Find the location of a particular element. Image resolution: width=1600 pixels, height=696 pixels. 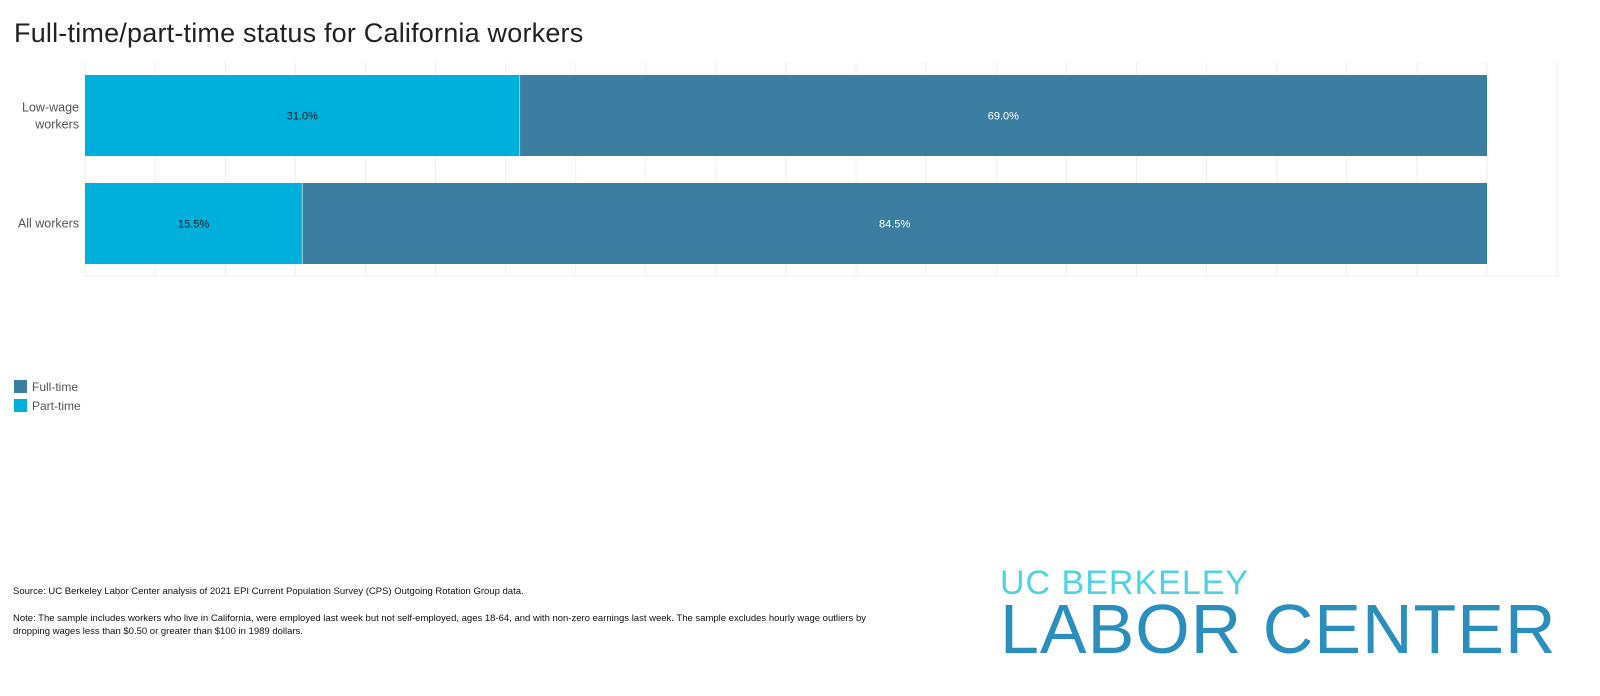

data-label: 84.5% is located at coordinates (894, 225).